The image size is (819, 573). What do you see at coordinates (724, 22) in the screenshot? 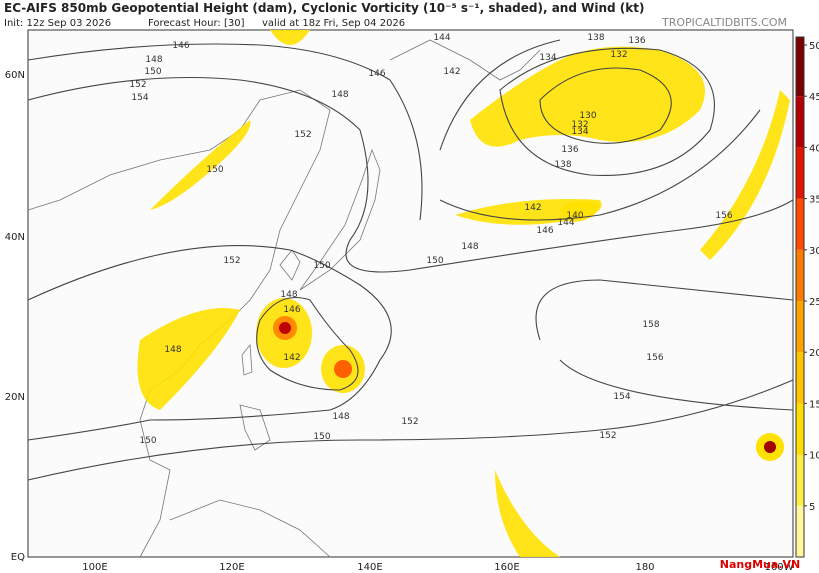
I see `source: TROPICALTIDBITS.COM` at bounding box center [724, 22].